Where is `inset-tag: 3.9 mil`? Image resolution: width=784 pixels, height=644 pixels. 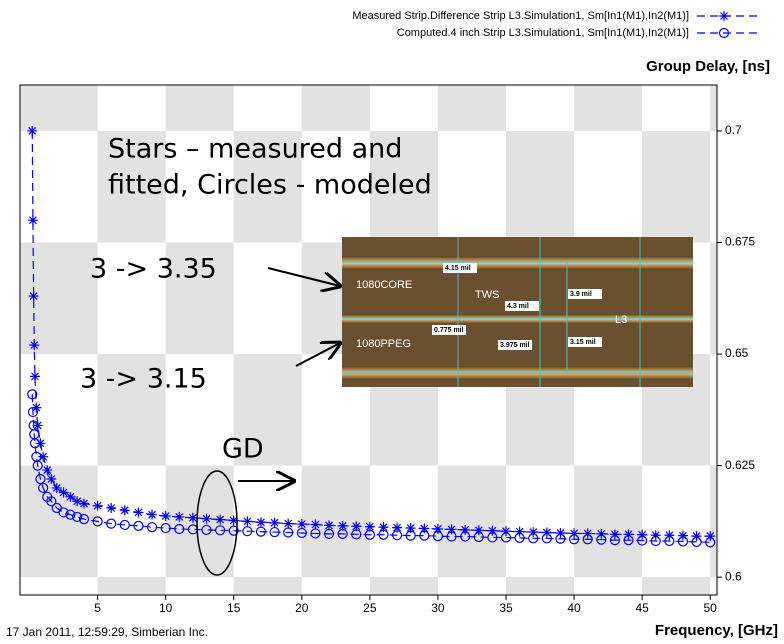
inset-tag: 3.9 mil is located at coordinates (581, 294).